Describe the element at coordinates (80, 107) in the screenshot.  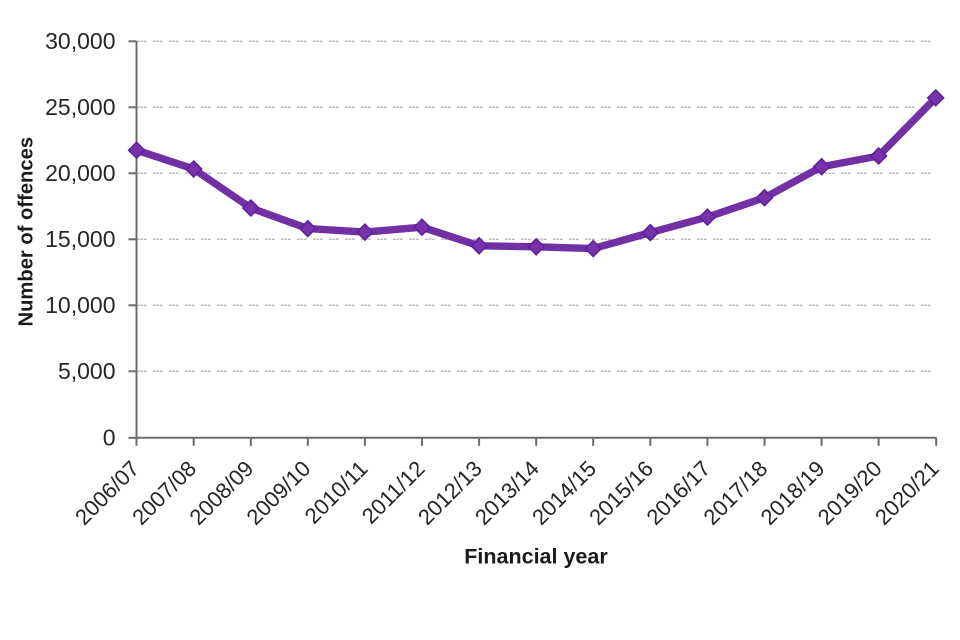
I see `svg-text: 25,000` at that location.